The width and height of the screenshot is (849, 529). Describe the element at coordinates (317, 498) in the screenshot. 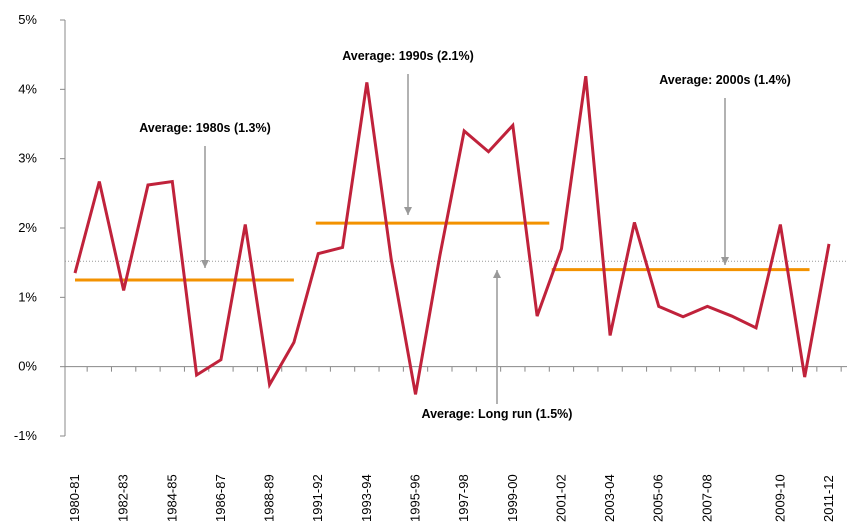

I see `x-tick-label: 1991-92` at that location.